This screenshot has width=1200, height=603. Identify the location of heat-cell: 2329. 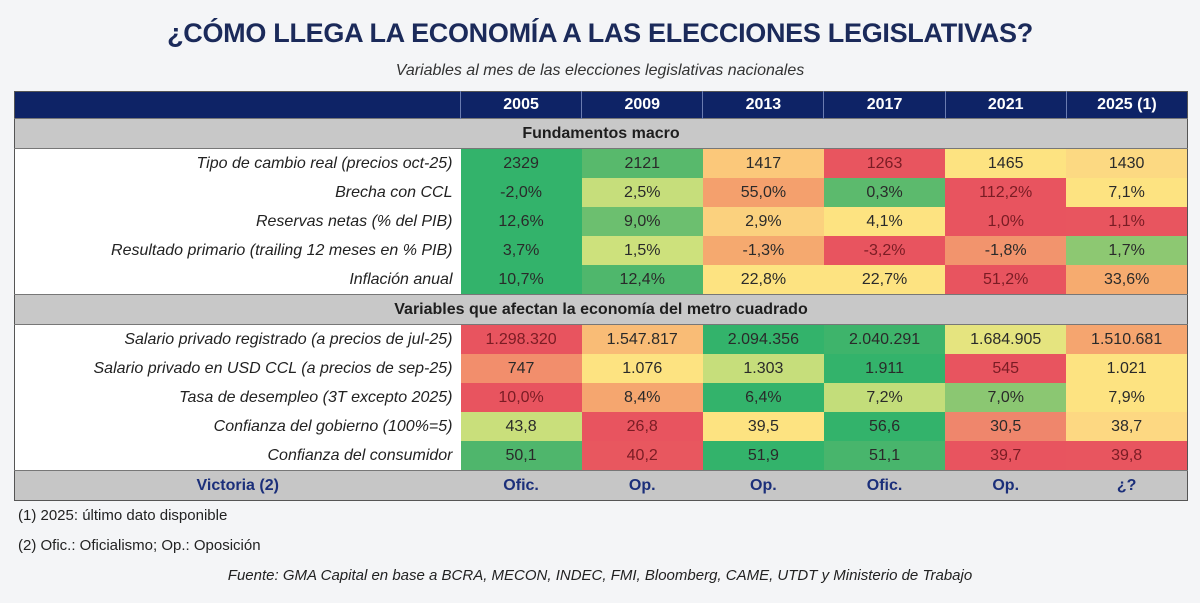
(521, 163).